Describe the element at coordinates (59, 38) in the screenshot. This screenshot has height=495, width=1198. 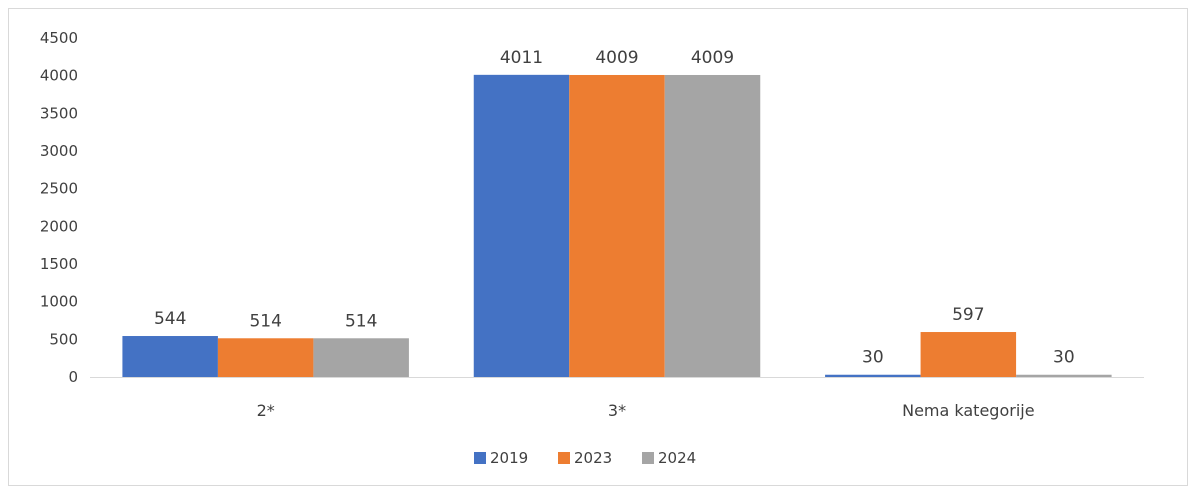
I see `y-tick-label: 4500` at that location.